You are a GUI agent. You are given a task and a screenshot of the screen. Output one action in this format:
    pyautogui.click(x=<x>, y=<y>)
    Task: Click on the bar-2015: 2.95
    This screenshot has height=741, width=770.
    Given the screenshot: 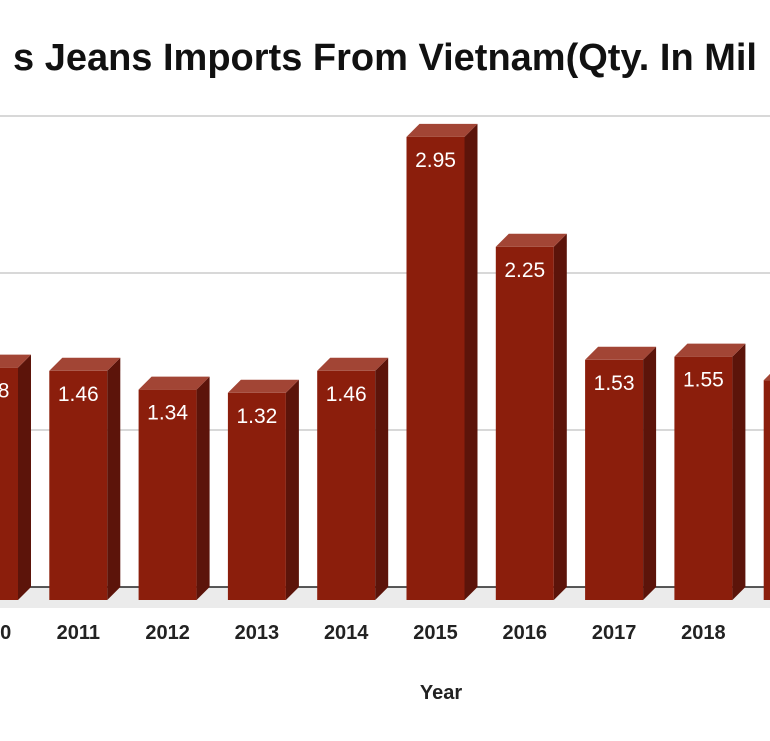 What is the action you would take?
    pyautogui.click(x=442, y=361)
    